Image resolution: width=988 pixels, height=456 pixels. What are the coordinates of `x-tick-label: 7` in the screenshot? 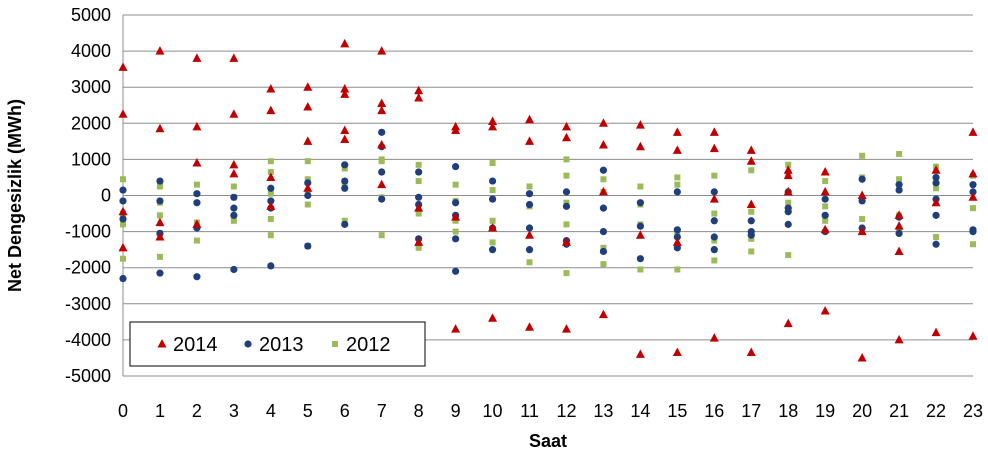 It's located at (382, 411).